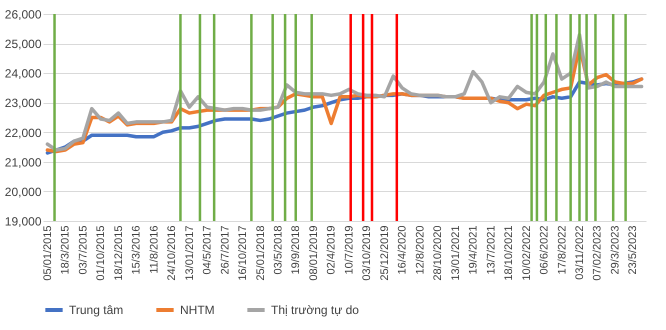  What do you see at coordinates (456, 253) in the screenshot?
I see `x-tick-label: 13/01/2021` at bounding box center [456, 253].